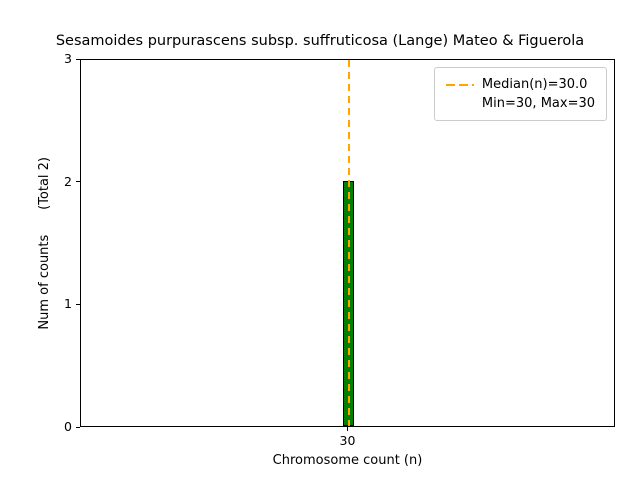 This screenshot has height=480, width=640. What do you see at coordinates (68, 426) in the screenshot?
I see `y-tick-label: 0` at bounding box center [68, 426].